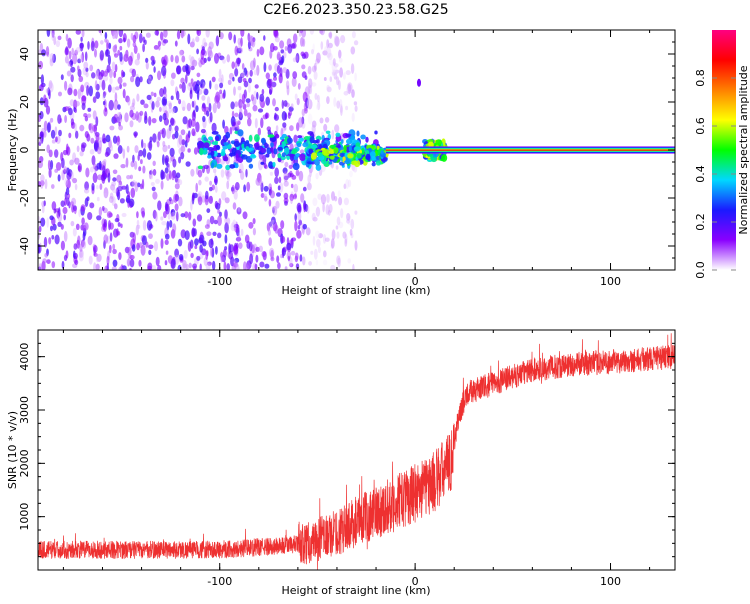 This screenshot has height=604, width=750. What do you see at coordinates (12, 150) in the screenshot?
I see `spectrogram-ylabel: Frequency (Hz)` at bounding box center [12, 150].